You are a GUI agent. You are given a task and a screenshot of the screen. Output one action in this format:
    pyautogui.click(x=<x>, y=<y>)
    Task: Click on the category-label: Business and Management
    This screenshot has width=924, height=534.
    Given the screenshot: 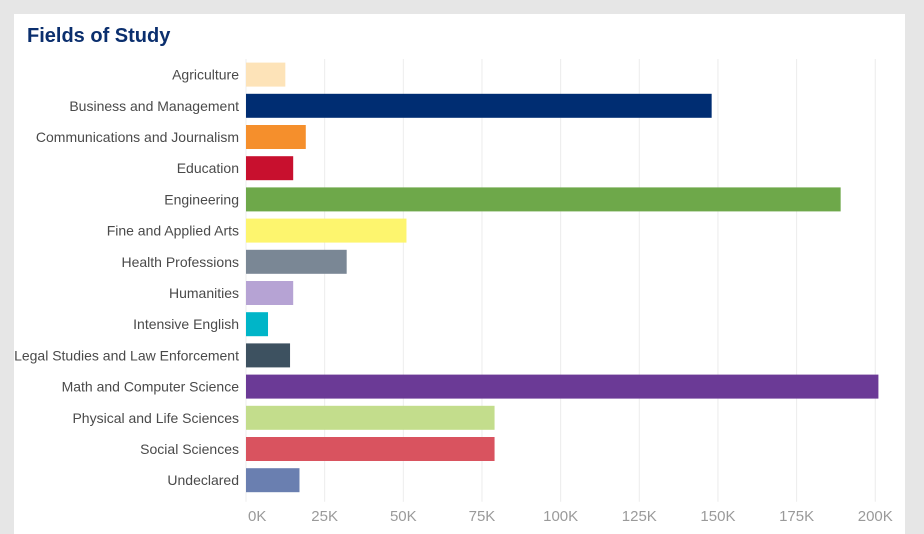 What is the action you would take?
    pyautogui.click(x=154, y=106)
    